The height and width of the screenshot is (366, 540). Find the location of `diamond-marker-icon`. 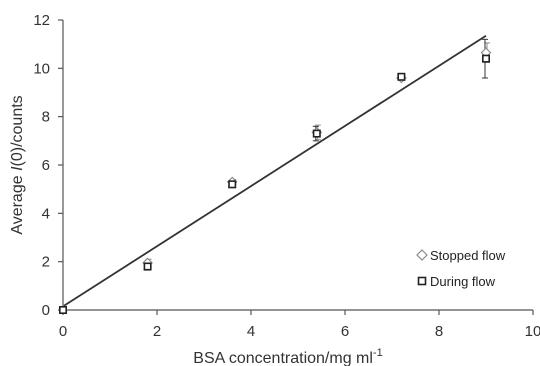

diamond-marker-icon is located at coordinates (422, 255).